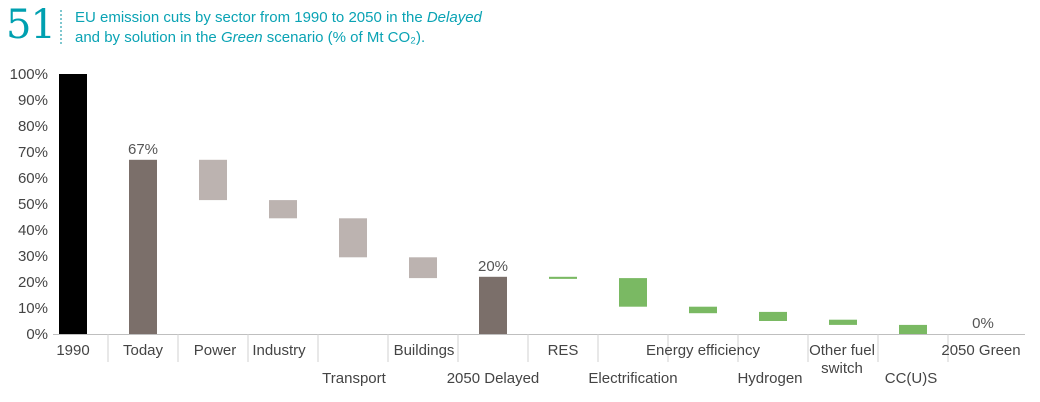 The image size is (1040, 402). I want to click on x-category-label: 2050 Green, so click(980, 350).